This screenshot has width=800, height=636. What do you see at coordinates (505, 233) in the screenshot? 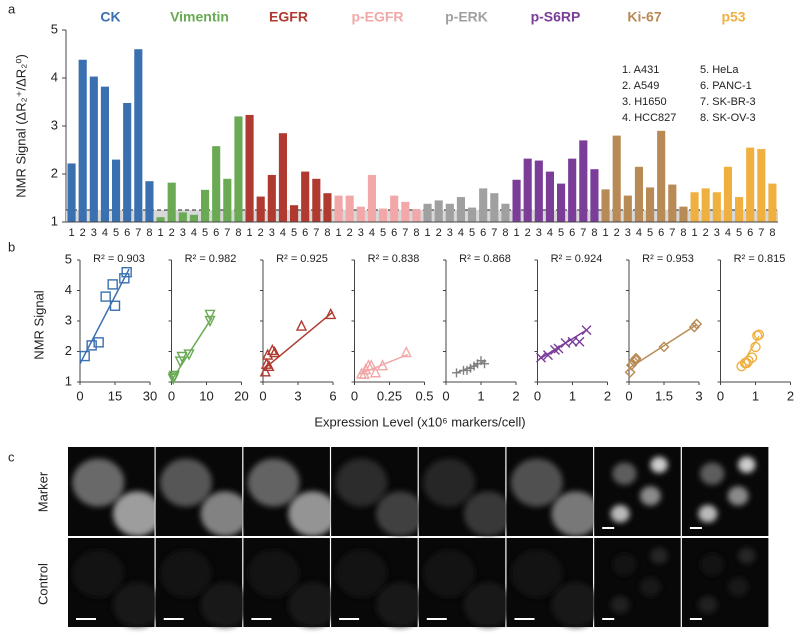
I see `x-tick-label: 8` at bounding box center [505, 233].